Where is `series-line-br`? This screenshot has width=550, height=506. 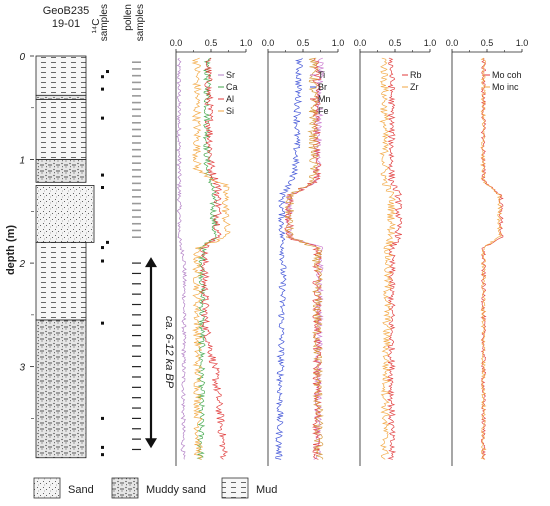
series-line-br is located at coordinates (289, 258).